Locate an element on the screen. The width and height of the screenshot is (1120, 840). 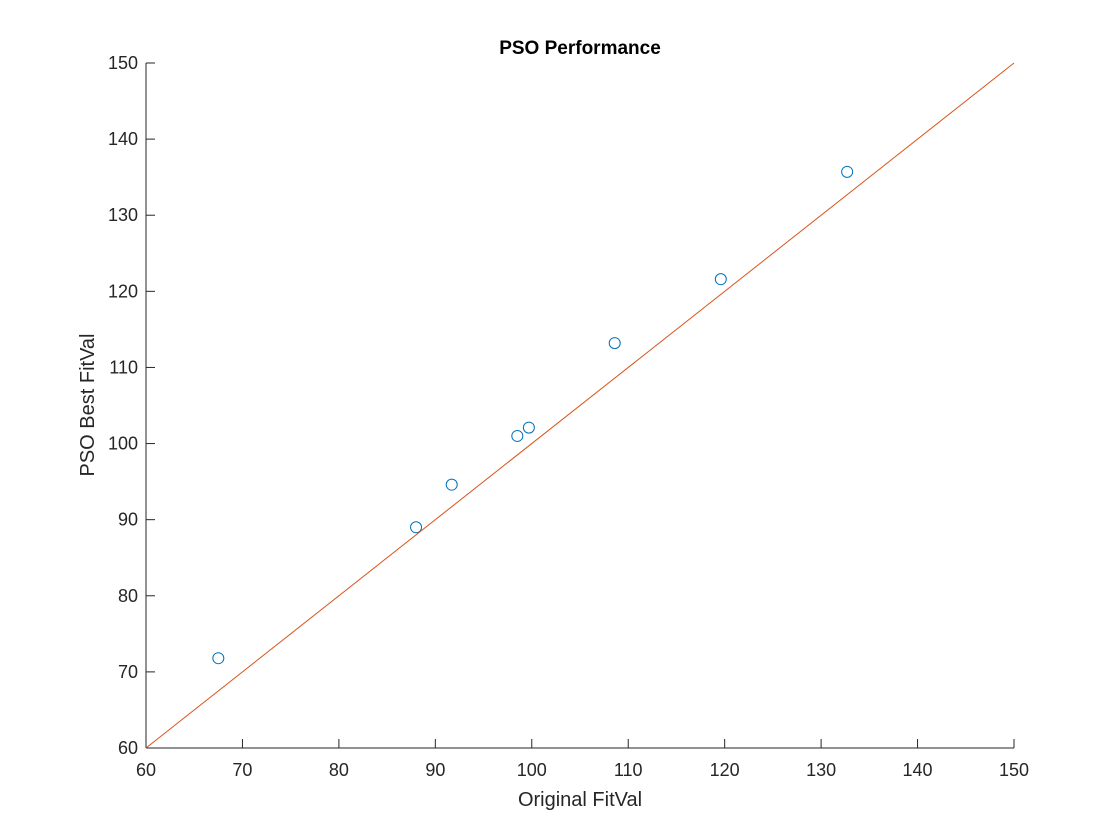
x-tick-label: 120 is located at coordinates (725, 770).